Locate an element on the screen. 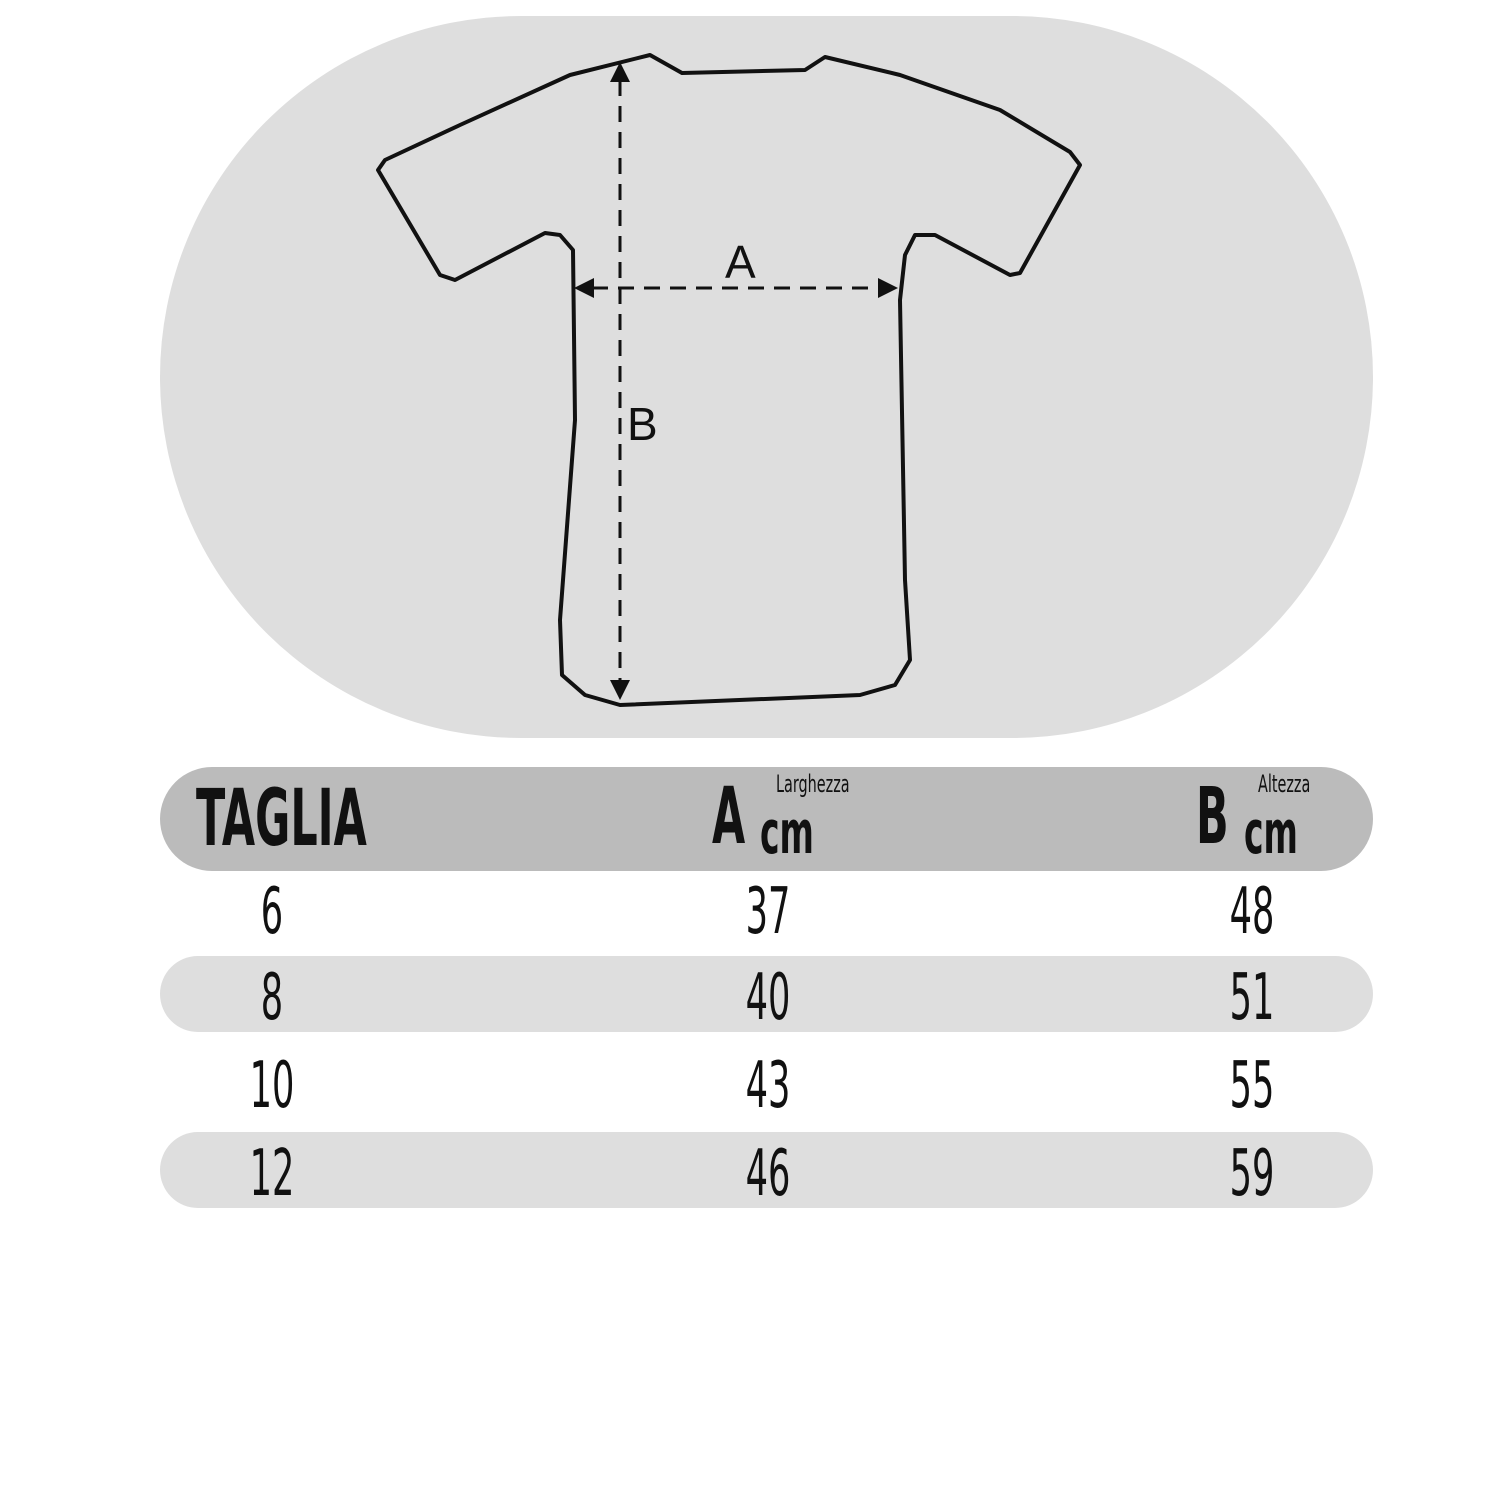 Image resolution: width=1500 pixels, height=1500 pixels. cell-a: 43 is located at coordinates (768, 1086).